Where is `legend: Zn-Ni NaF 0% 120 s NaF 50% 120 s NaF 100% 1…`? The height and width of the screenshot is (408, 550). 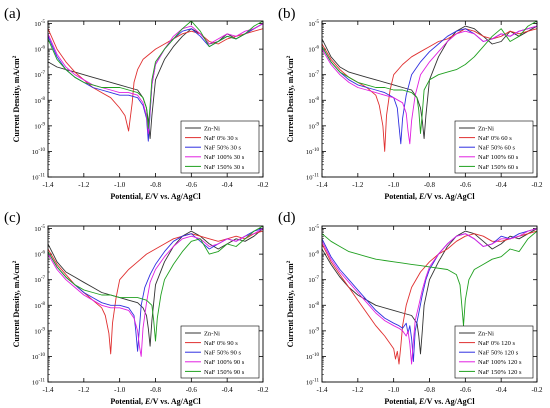
legend: Zn-Ni NaF 0% 120 s NaF 50% 120 s NaF 100% 1… is located at coordinates (494, 352).